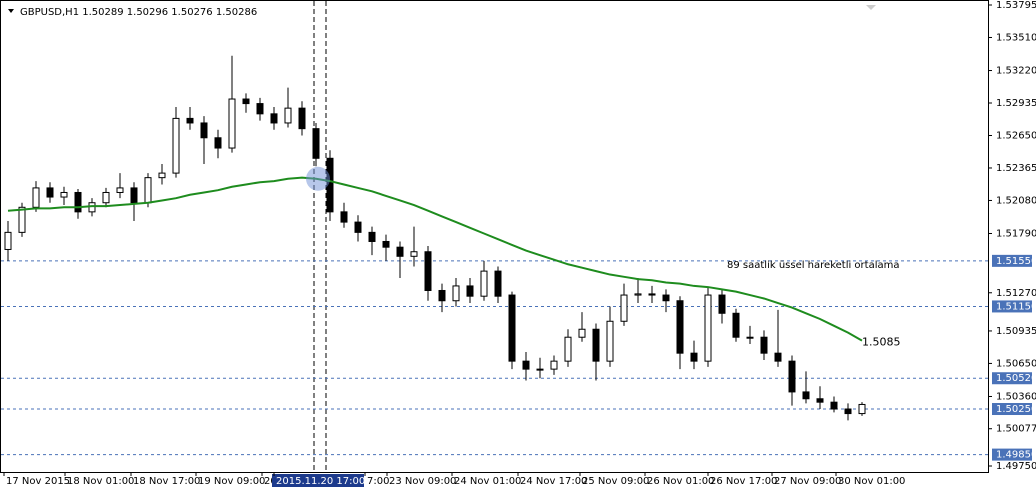 The height and width of the screenshot is (491, 1036). Describe the element at coordinates (1016, 455) in the screenshot. I see `level-label: 1.49850` at that location.